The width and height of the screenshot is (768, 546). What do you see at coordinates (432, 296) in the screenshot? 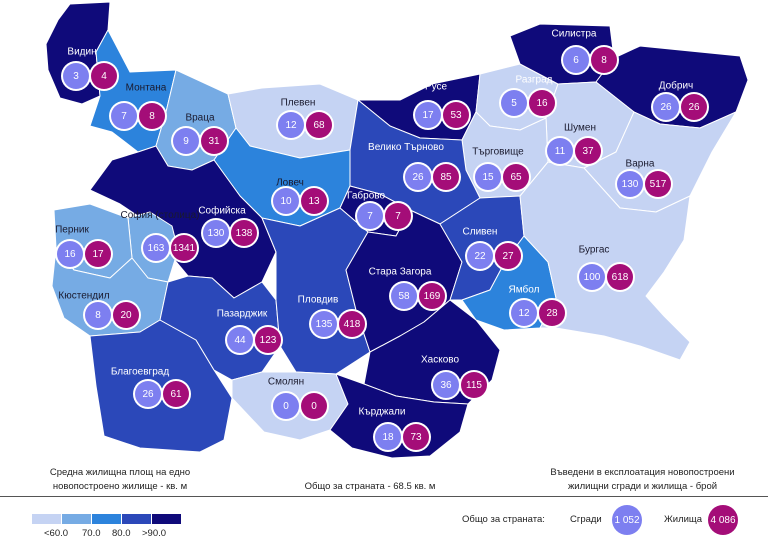
I see `dwellings-count-badge: 169` at bounding box center [432, 296].